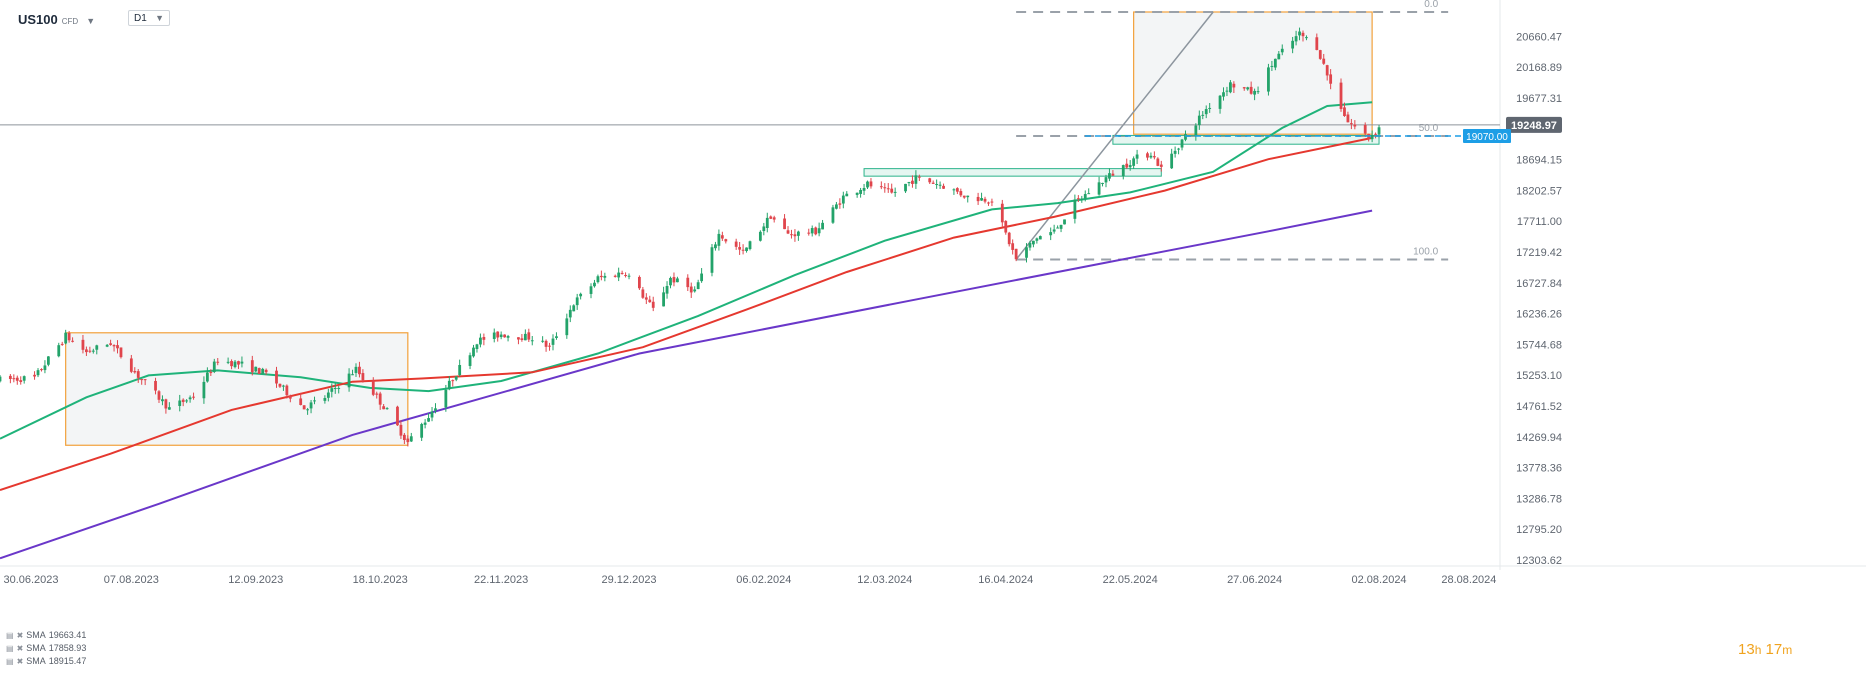 Image resolution: width=1866 pixels, height=700 pixels. I want to click on legend-value: 19663.41, so click(67, 635).